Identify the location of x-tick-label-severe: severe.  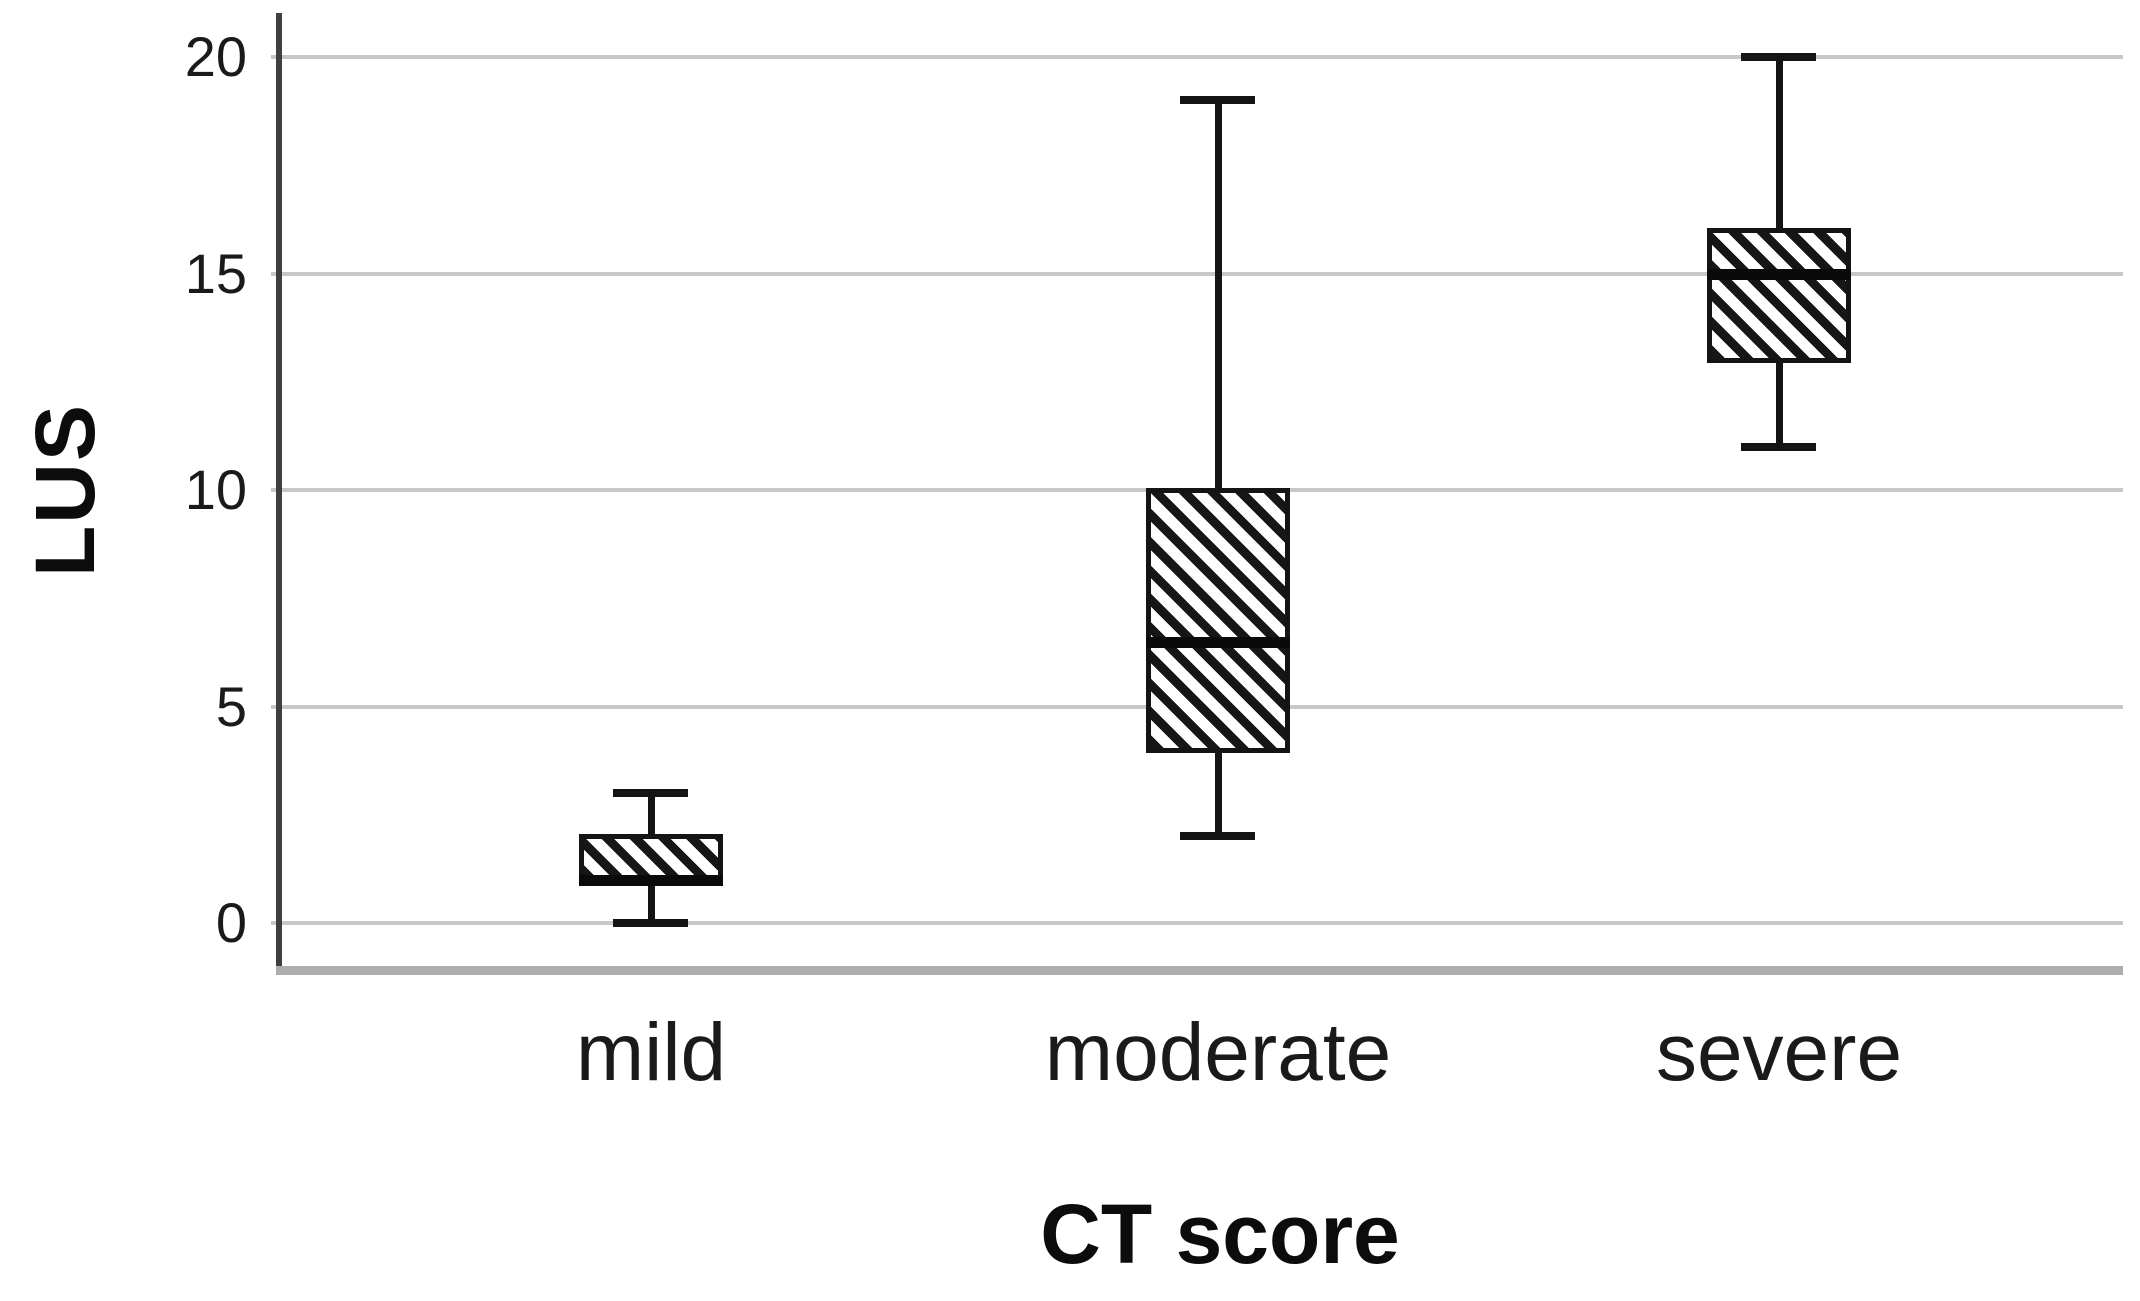
(1779, 1052).